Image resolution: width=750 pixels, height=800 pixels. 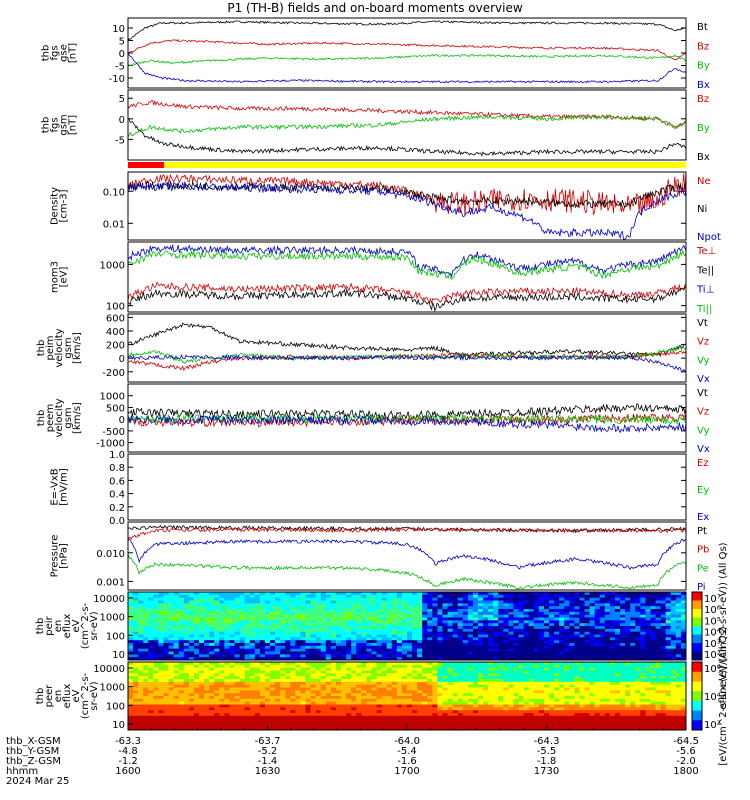 I want to click on xtick-label: 1730, so click(x=546, y=771).